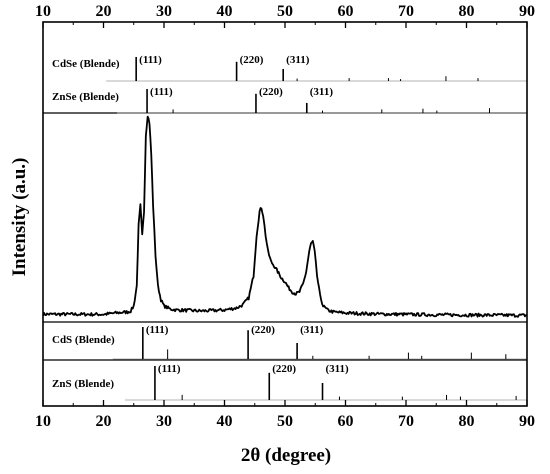 Image resolution: width=550 pixels, height=474 pixels. I want to click on x-axis-title: 2θ (degree), so click(286, 455).